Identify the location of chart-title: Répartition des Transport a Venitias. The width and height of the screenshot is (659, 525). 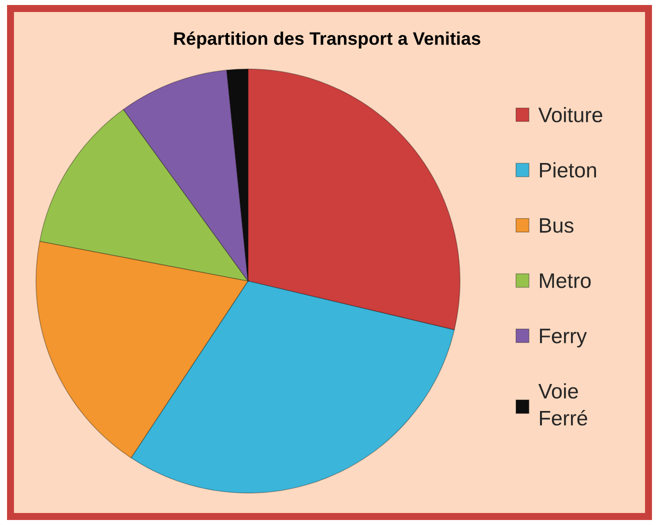
(327, 40).